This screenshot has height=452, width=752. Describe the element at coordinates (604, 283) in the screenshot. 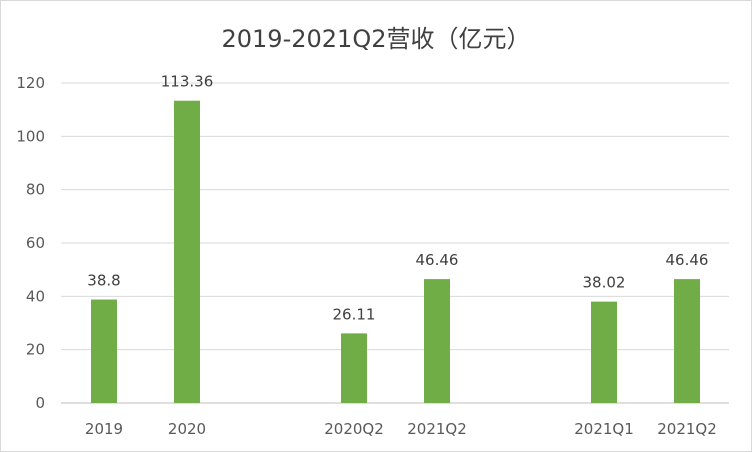

I see `data-label: 38.02` at that location.